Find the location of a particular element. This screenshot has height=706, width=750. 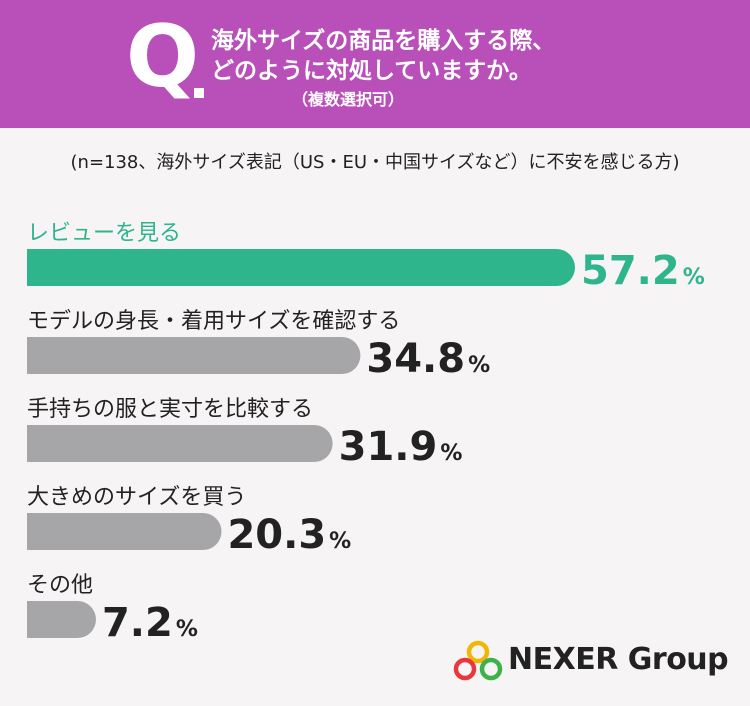

category-label: 大きめのサイズを買う is located at coordinates (136, 497).